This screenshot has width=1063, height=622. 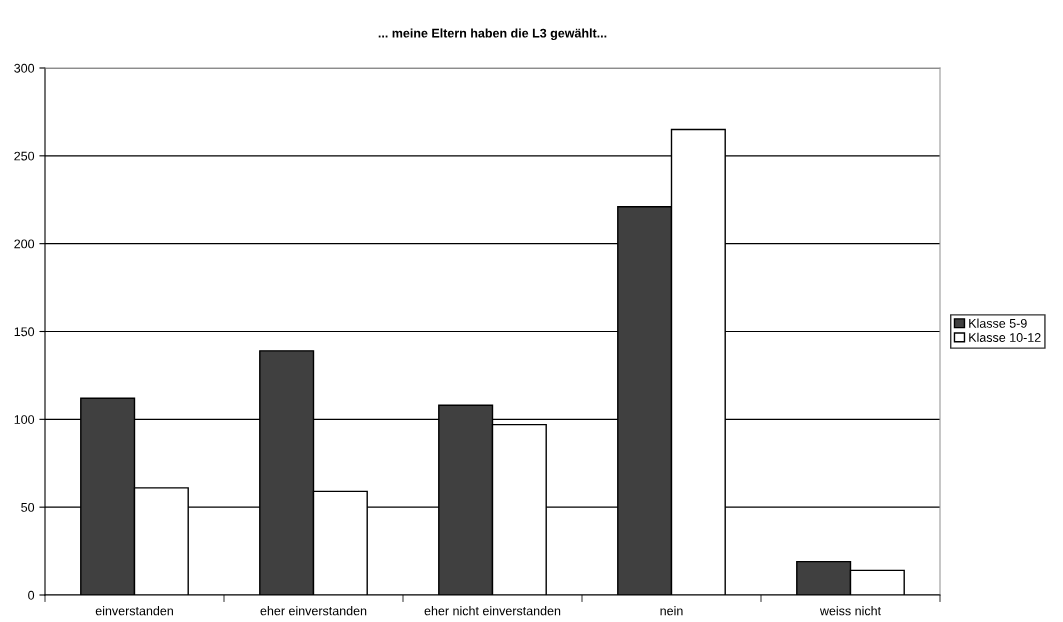 I want to click on x-tick-label: weiss nicht, so click(x=850, y=611).